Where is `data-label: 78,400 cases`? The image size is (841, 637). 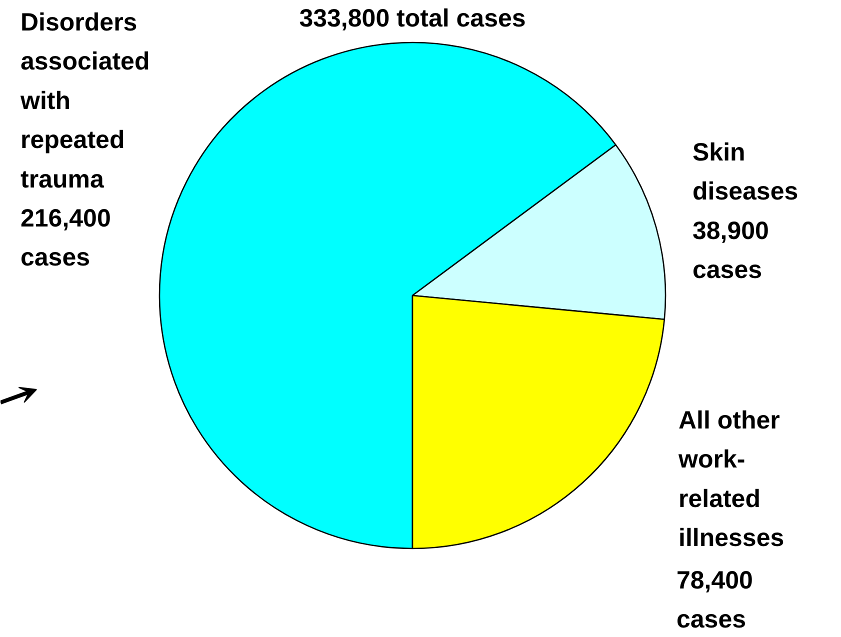
data-label: 78,400 cases is located at coordinates (714, 600).